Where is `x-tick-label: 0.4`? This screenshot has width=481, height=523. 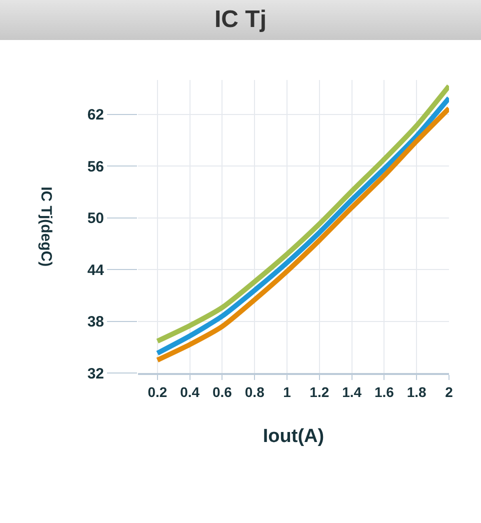 x-tick-label: 0.4 is located at coordinates (190, 392).